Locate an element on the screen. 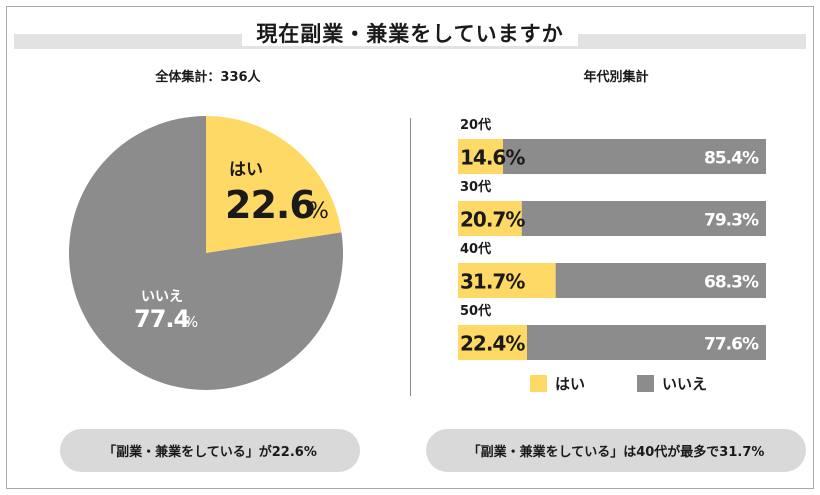 This screenshot has width=820, height=495. legend-swatch-yes is located at coordinates (538, 383).